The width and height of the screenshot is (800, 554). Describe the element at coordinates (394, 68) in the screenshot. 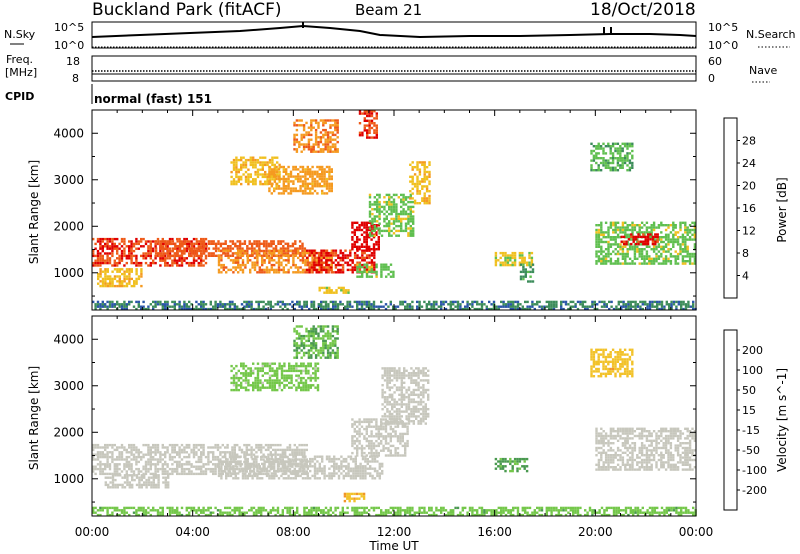

I see `freq-panel-frame` at that location.